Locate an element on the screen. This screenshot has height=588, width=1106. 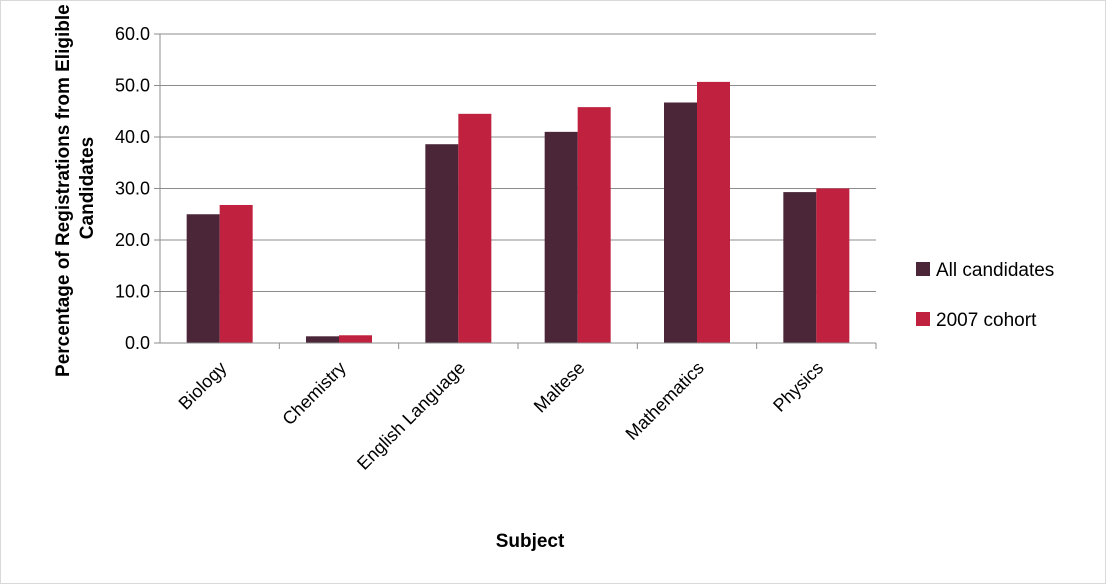
y-tick-label: 0.0 is located at coordinates (137, 343).